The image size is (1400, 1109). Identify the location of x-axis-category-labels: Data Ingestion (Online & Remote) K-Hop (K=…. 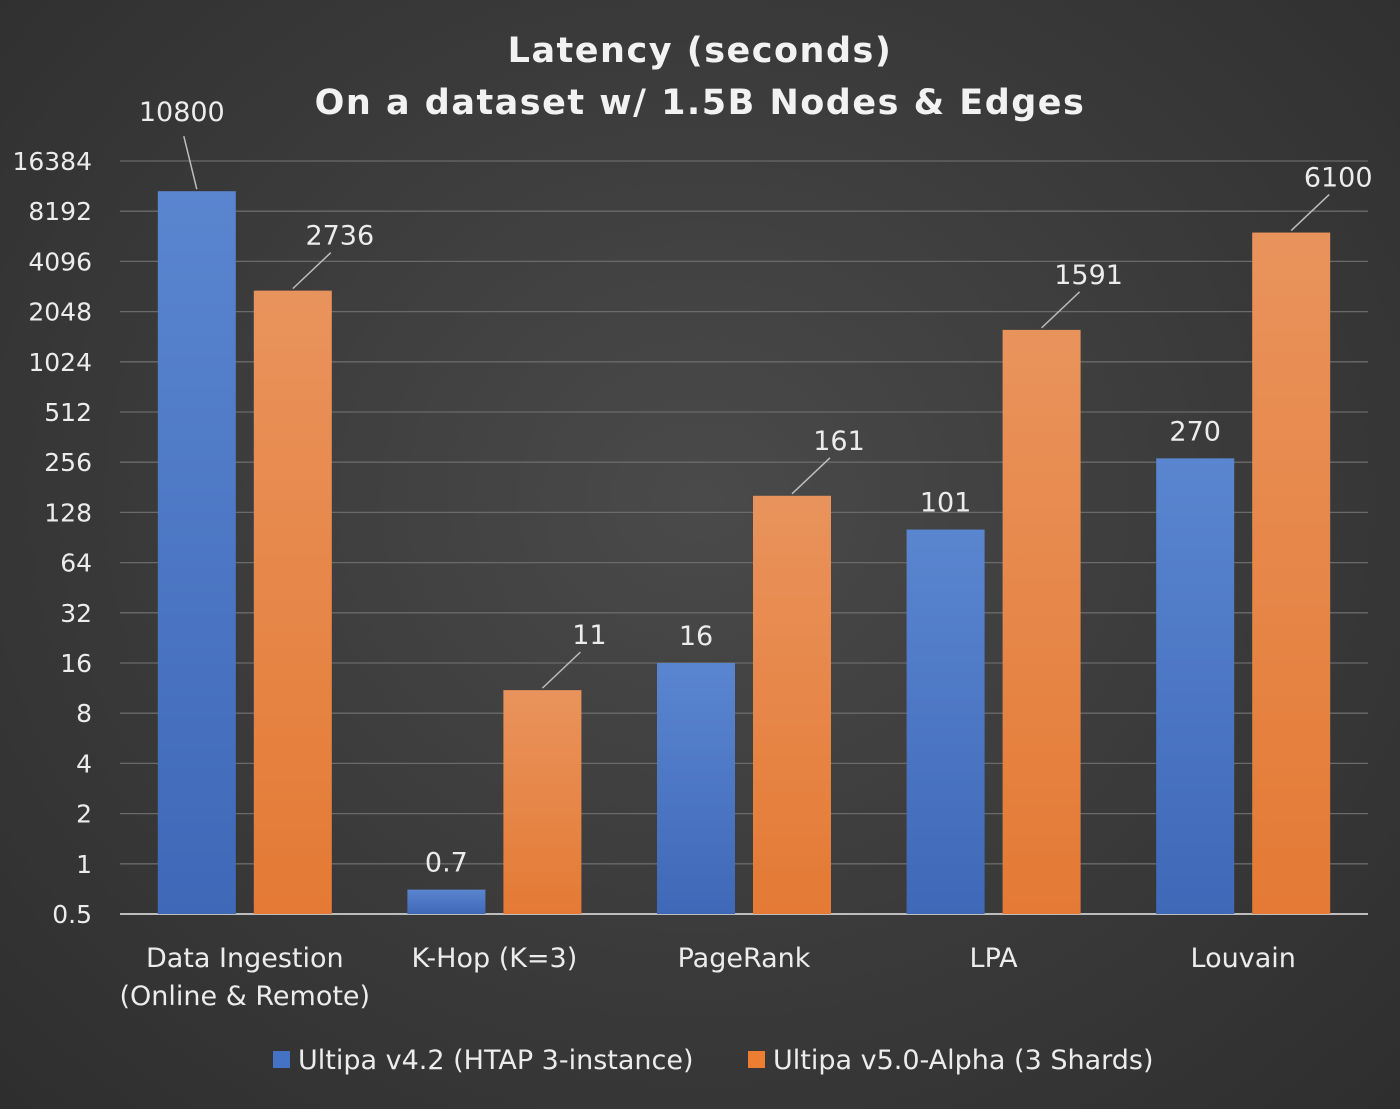
(708, 977).